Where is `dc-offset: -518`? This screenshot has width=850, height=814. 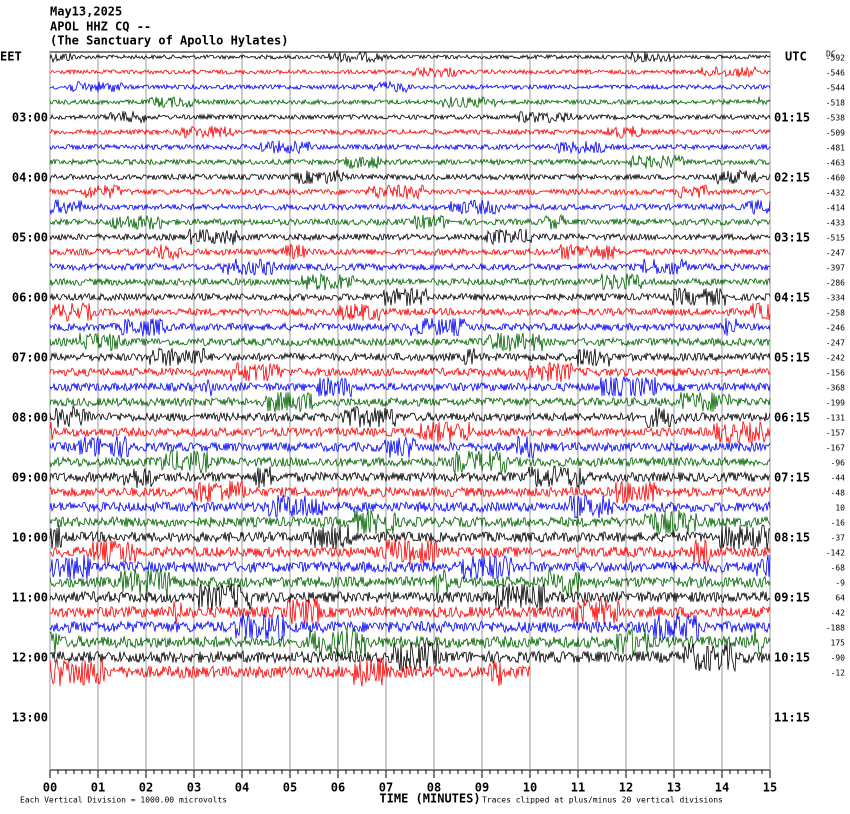 dc-offset: -518 is located at coordinates (835, 103).